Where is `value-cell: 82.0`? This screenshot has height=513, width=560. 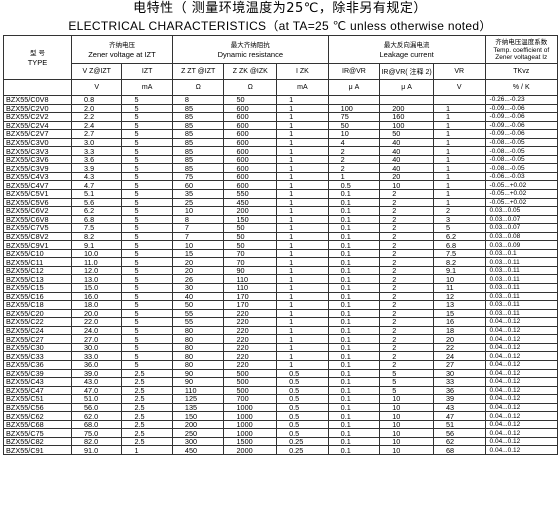
value-cell: 82.0 is located at coordinates (96, 441).